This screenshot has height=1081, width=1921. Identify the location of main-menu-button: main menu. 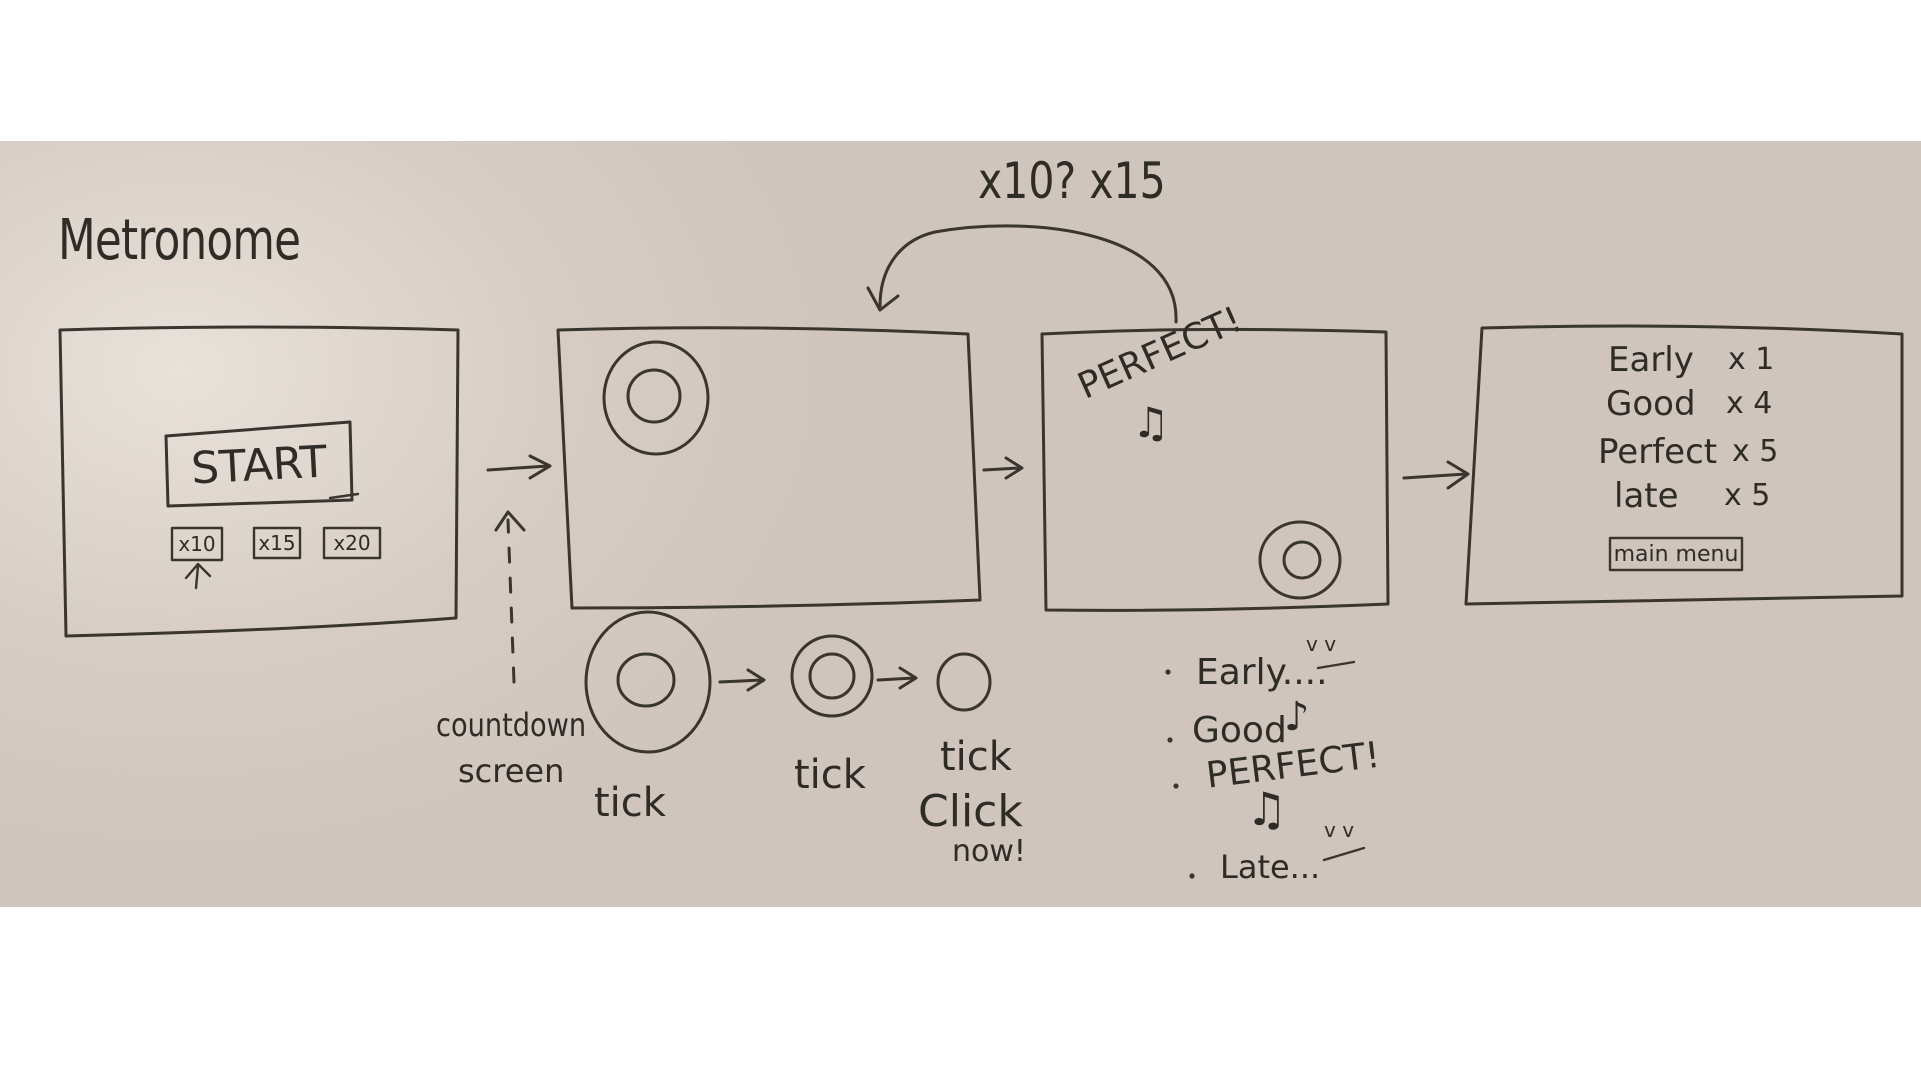
(1676, 554).